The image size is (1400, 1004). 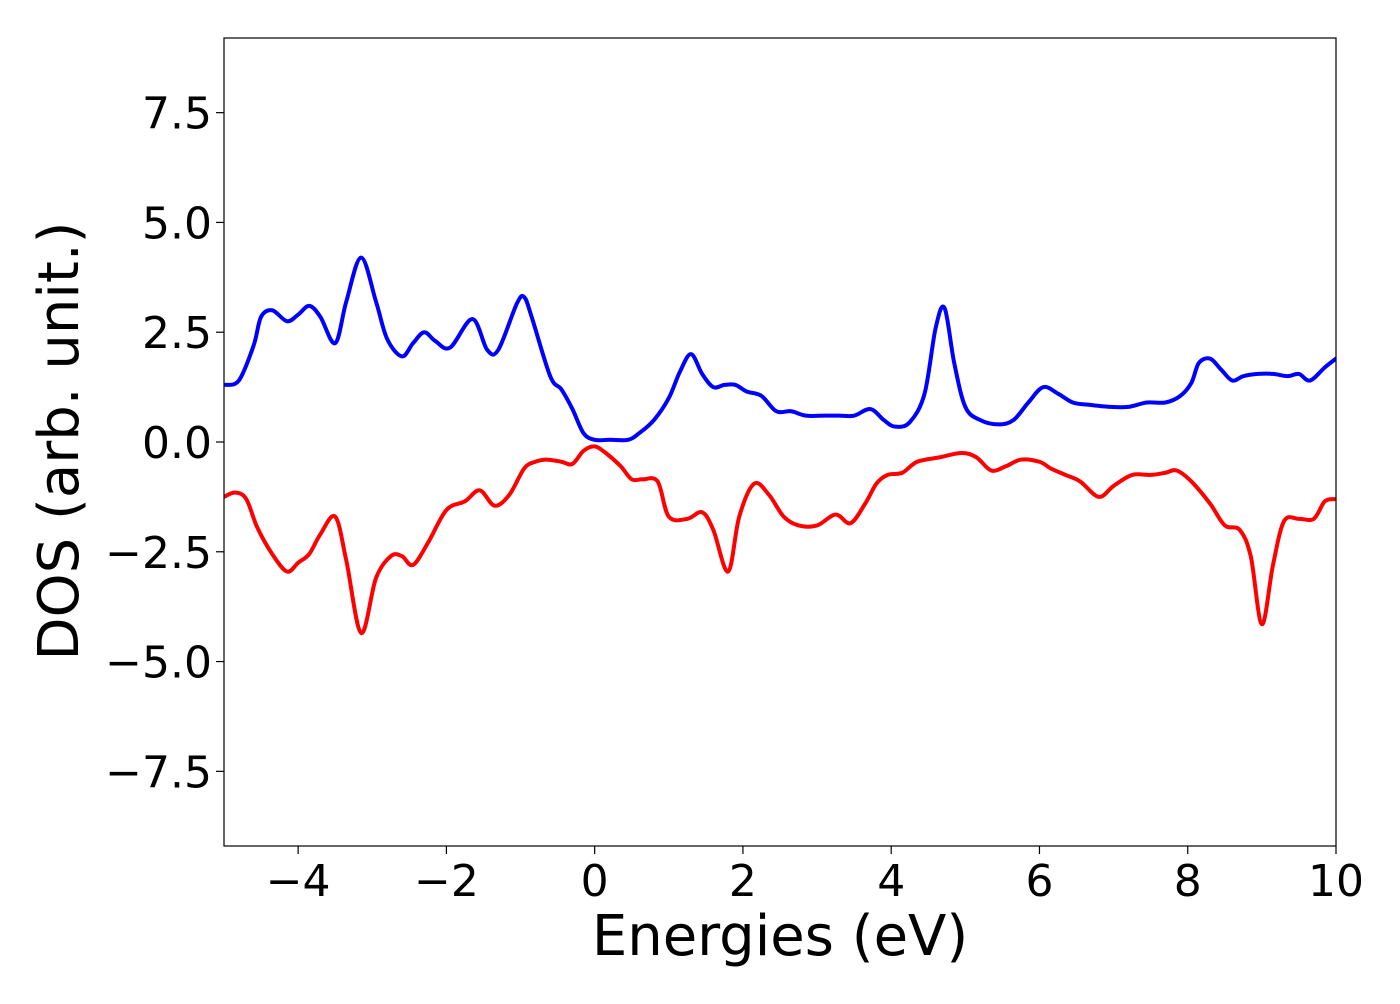 What do you see at coordinates (891, 881) in the screenshot?
I see `x-tick-label: 4` at bounding box center [891, 881].